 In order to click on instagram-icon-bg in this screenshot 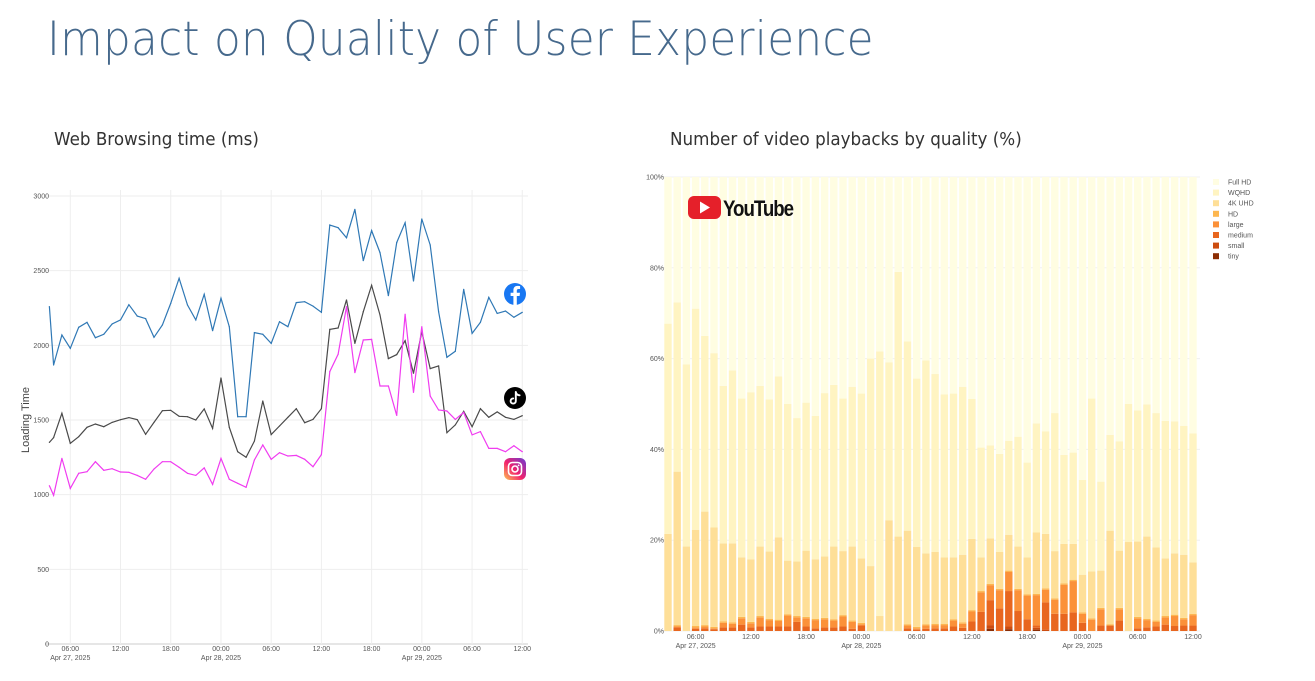, I will do `click(515, 469)`.